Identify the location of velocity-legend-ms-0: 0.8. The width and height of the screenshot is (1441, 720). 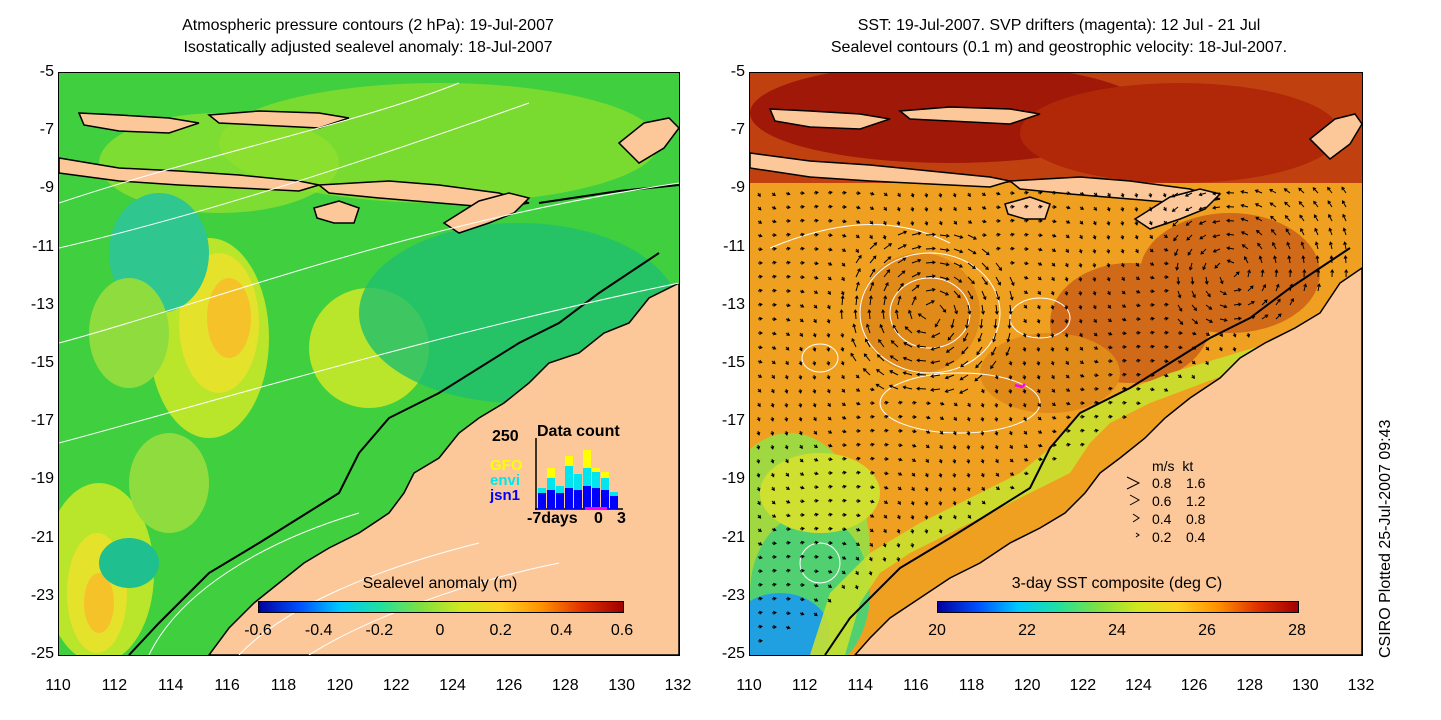
(1162, 483).